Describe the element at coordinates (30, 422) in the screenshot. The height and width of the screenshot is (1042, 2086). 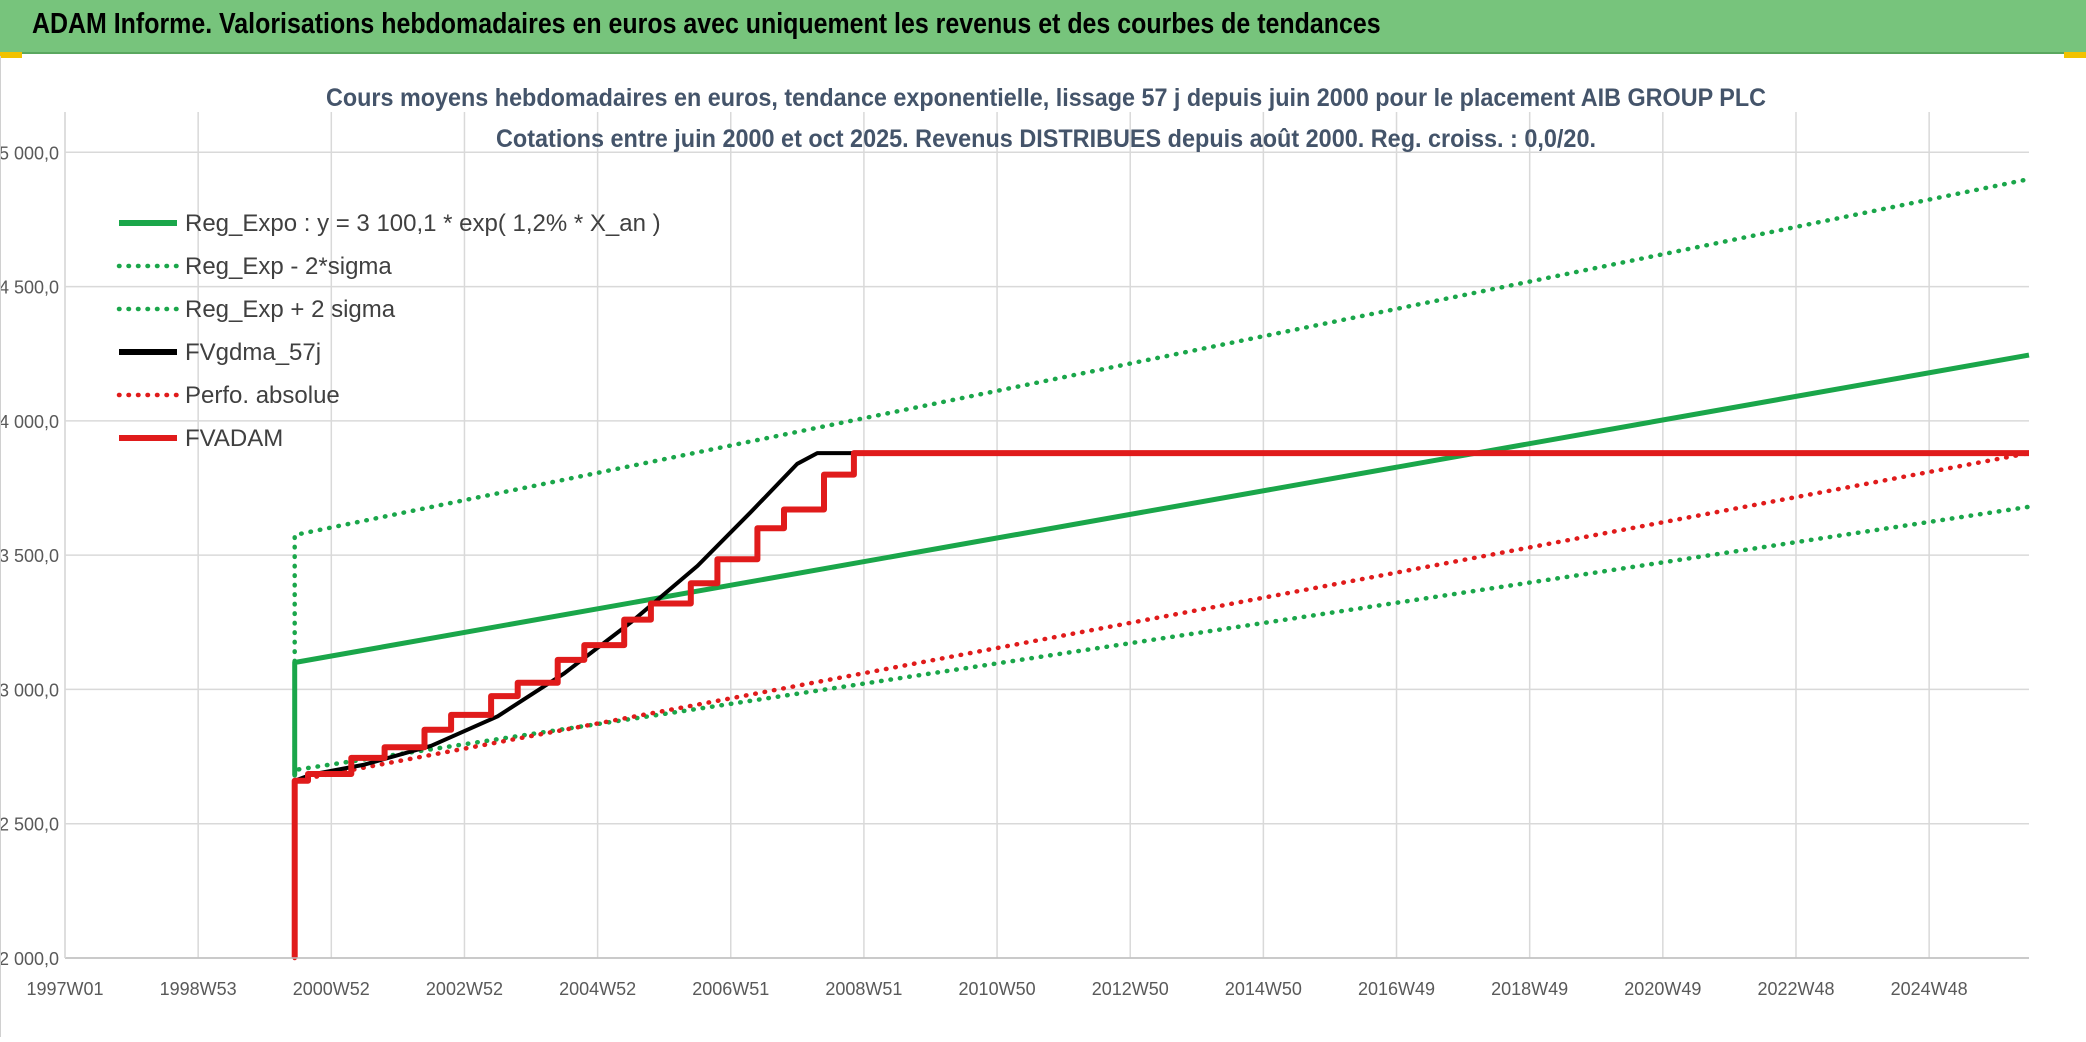
I see `y-tick-label: 4 000,0` at that location.